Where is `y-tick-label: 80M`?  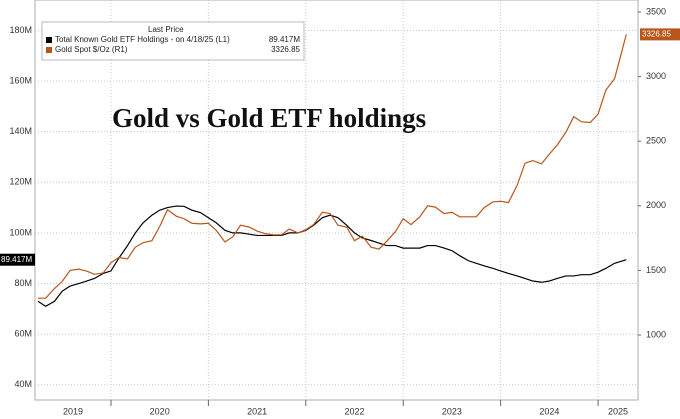
y-tick-label: 80M is located at coordinates (23, 283).